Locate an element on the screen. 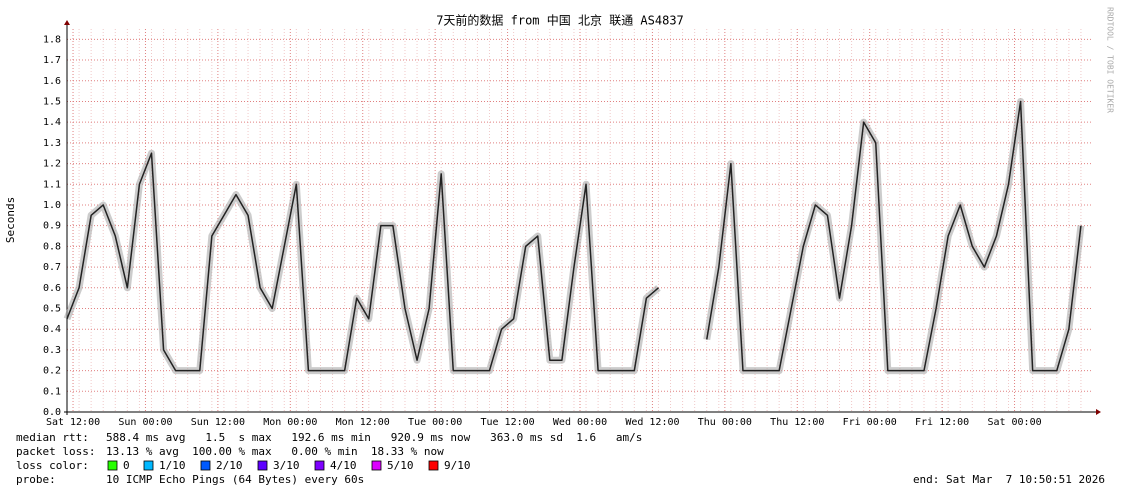 This screenshot has height=494, width=1121. y-axis-label: Seconds is located at coordinates (10, 220).